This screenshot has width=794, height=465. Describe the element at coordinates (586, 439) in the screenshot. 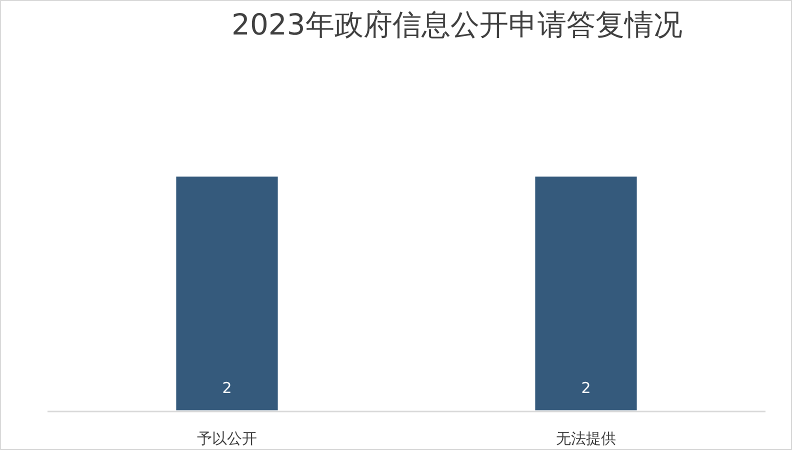

I see `x-tick-label: 无法提供` at that location.